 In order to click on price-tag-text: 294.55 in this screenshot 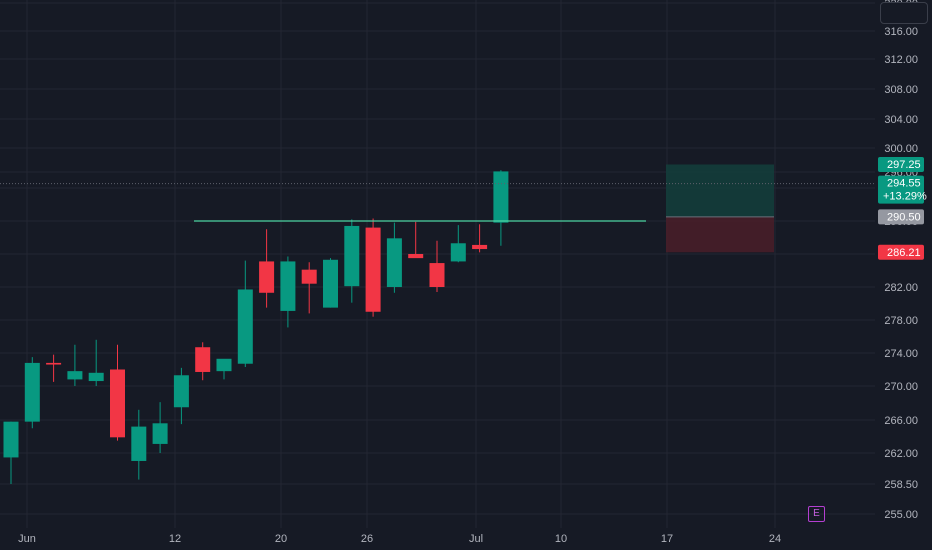, I will do `click(904, 184)`.